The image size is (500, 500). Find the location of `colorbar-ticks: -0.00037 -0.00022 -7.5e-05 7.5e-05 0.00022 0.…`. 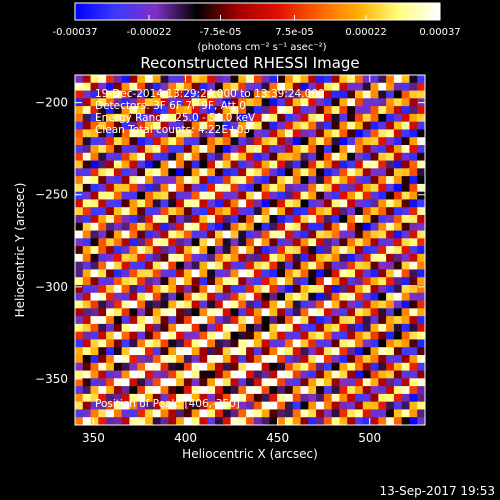

colorbar-ticks: -0.00037 -0.00022 -7.5e-05 7.5e-05 0.00022 0.… is located at coordinates (257, 26).